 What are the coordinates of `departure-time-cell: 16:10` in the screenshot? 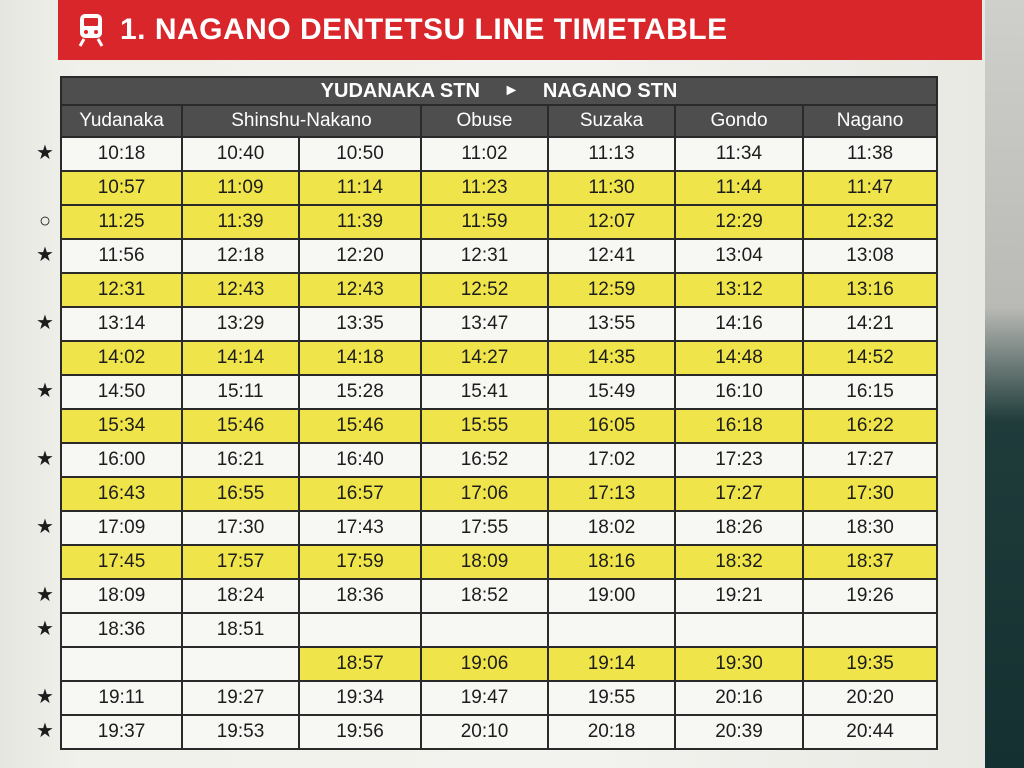 It's located at (739, 392).